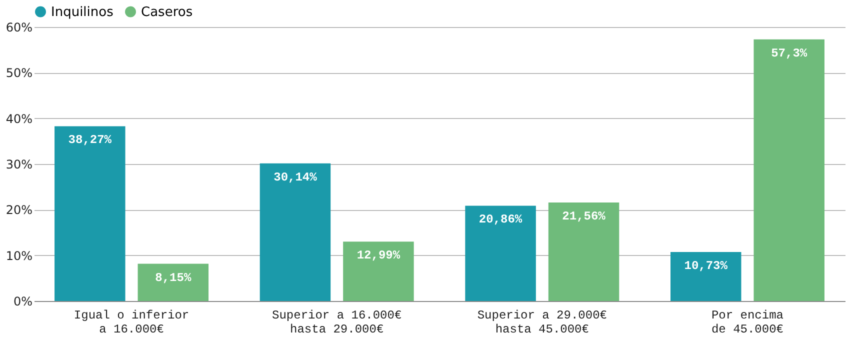 The width and height of the screenshot is (850, 339). I want to click on data-label: 20,86%, so click(500, 219).